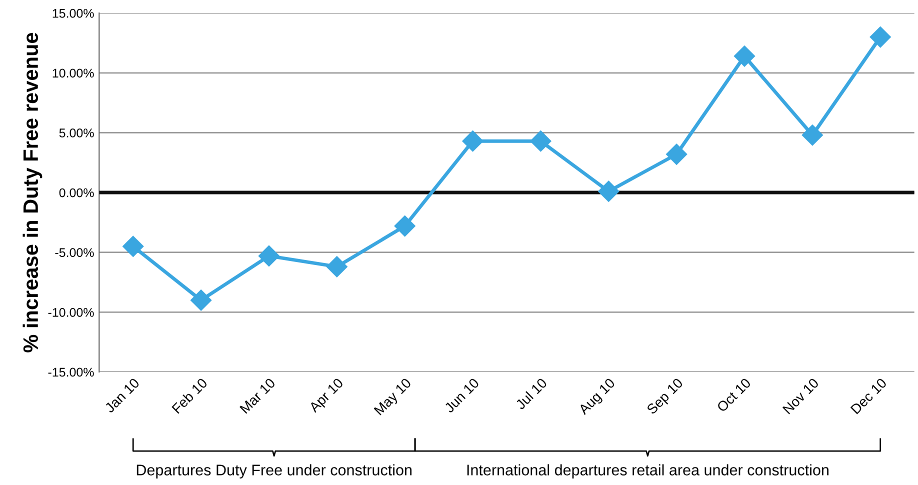 The image size is (918, 485). I want to click on y-tick-label: -10.00%, so click(71, 312).